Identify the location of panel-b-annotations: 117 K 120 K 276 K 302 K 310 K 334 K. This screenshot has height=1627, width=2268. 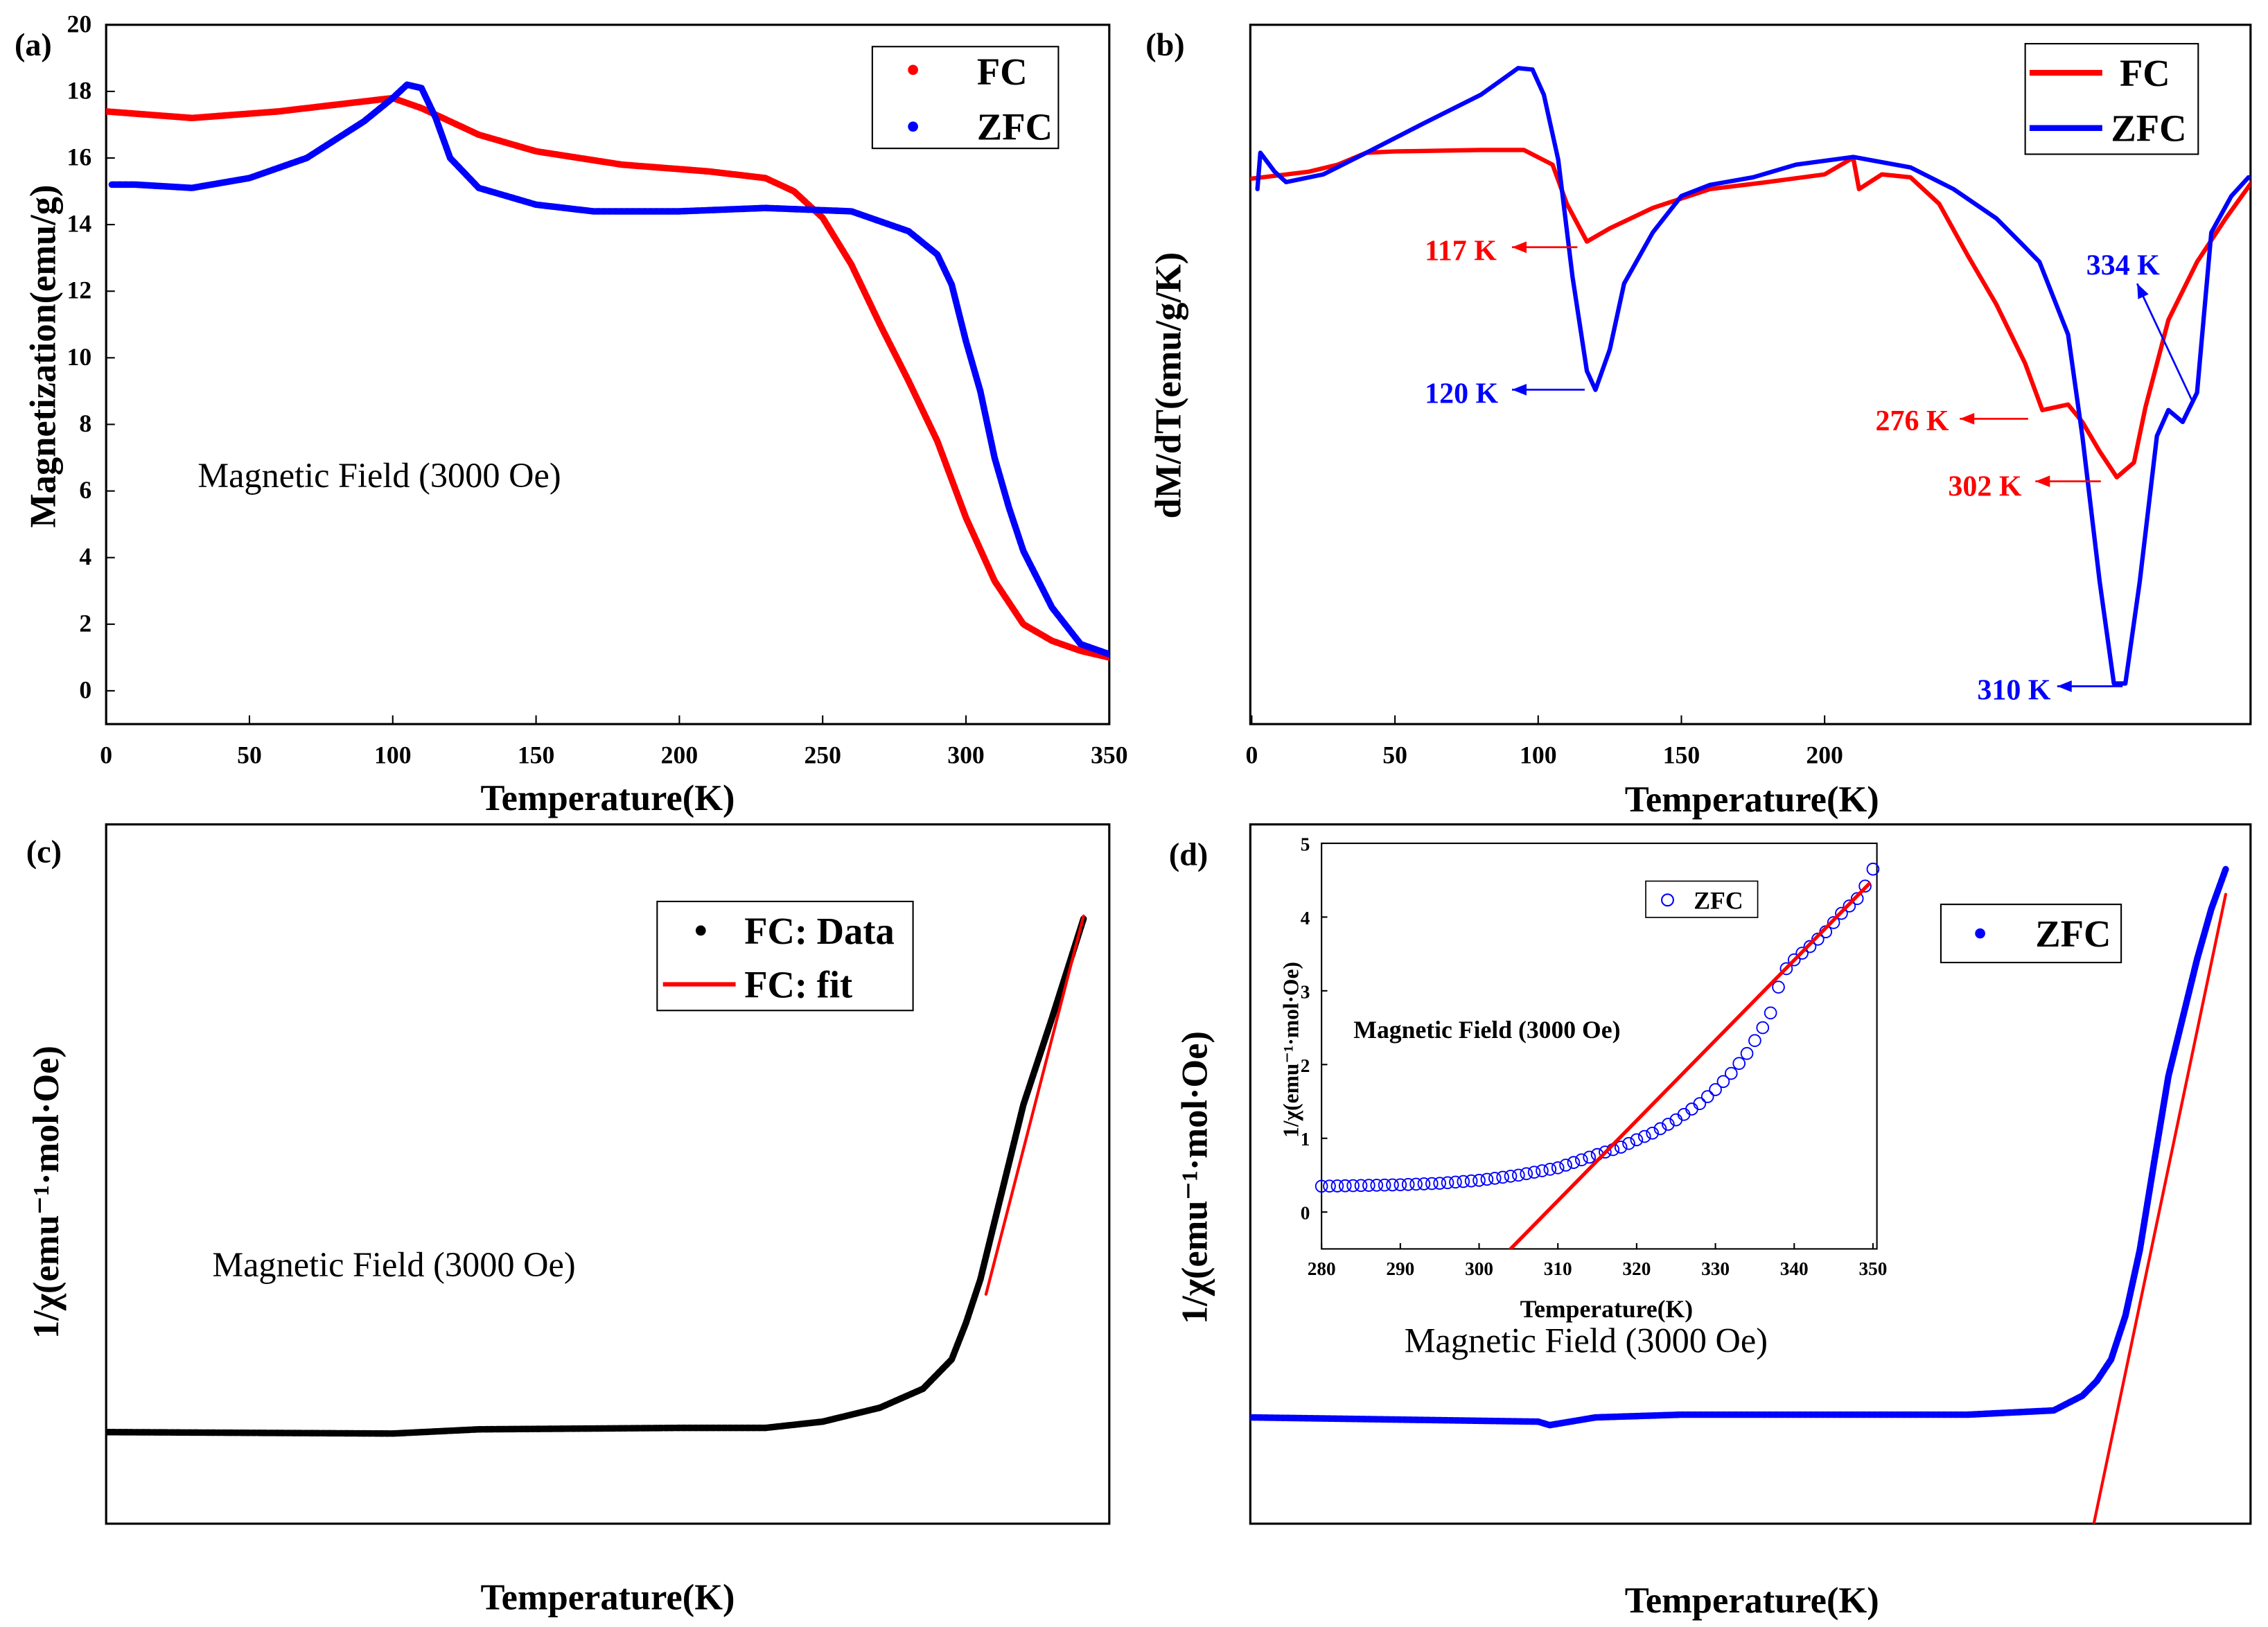
(1792, 471).